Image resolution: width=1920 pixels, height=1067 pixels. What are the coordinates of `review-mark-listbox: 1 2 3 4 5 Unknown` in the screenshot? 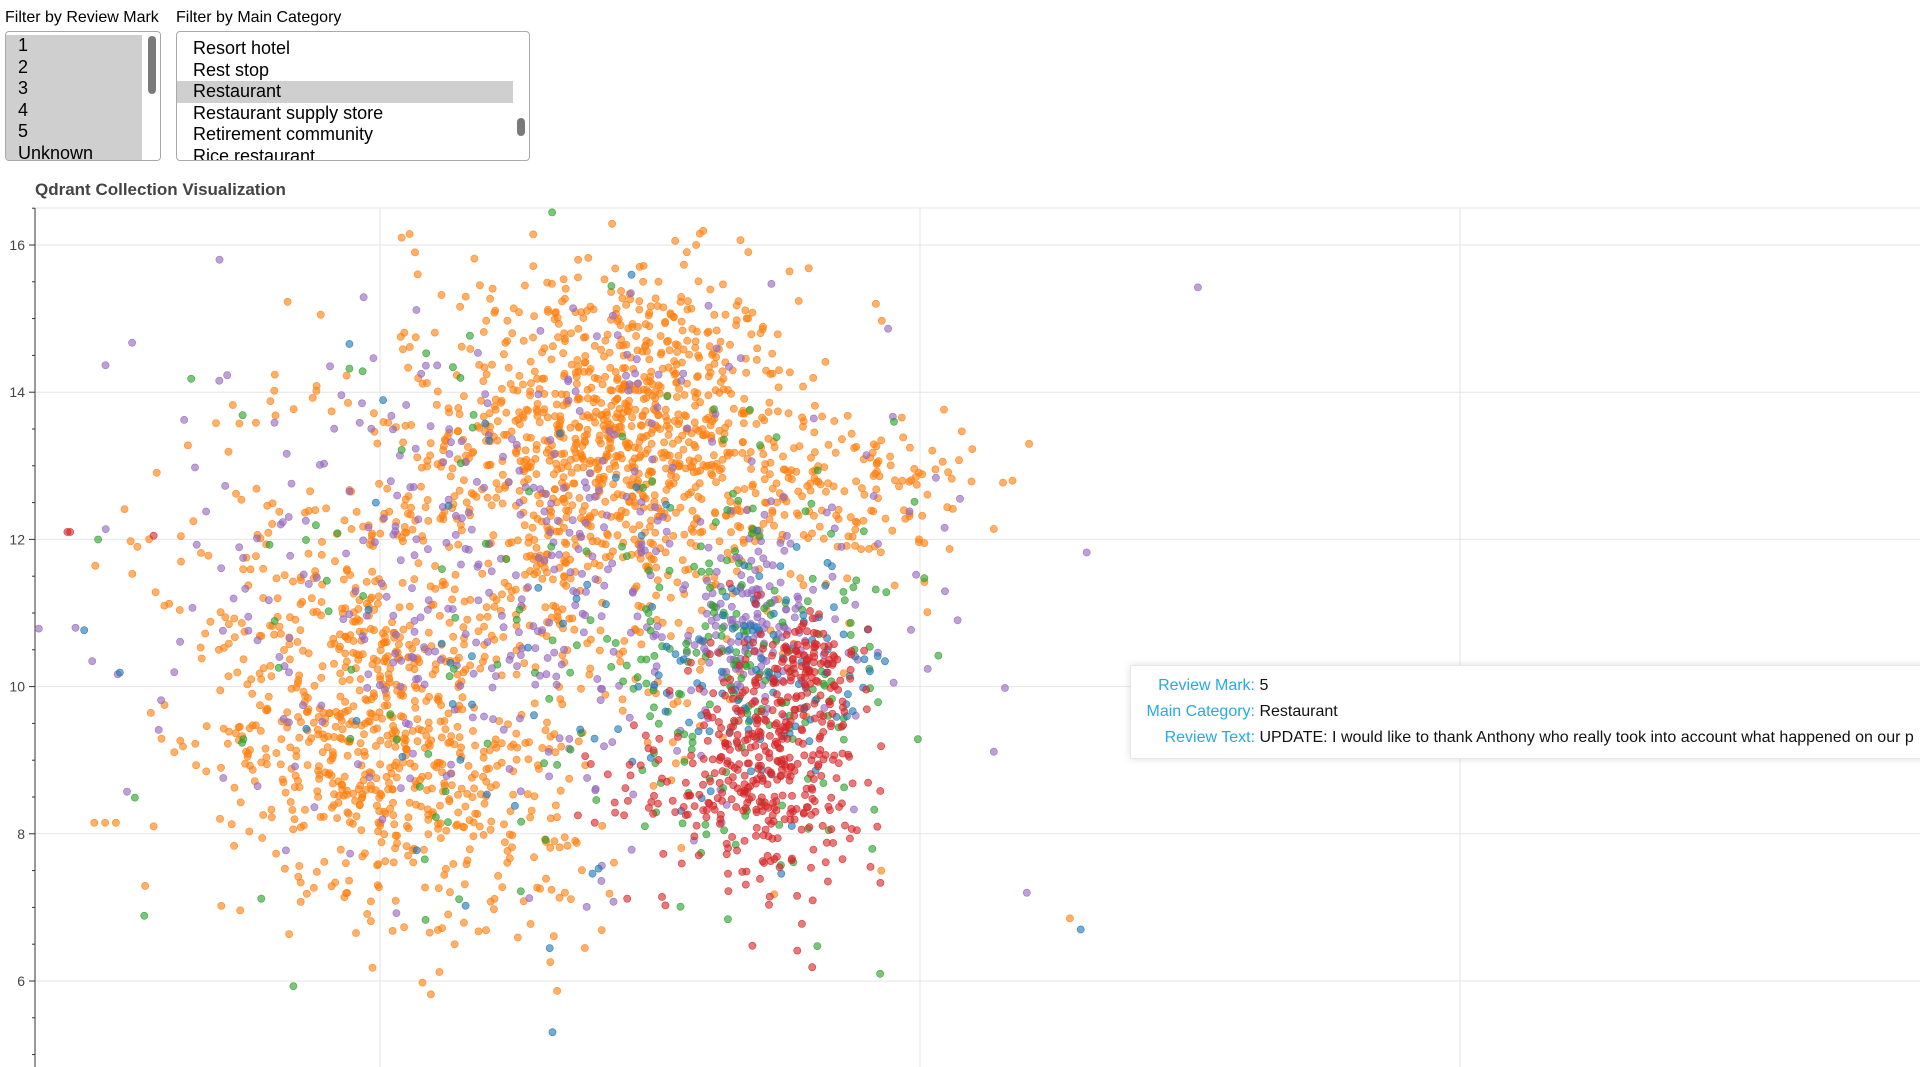 It's located at (83, 96).